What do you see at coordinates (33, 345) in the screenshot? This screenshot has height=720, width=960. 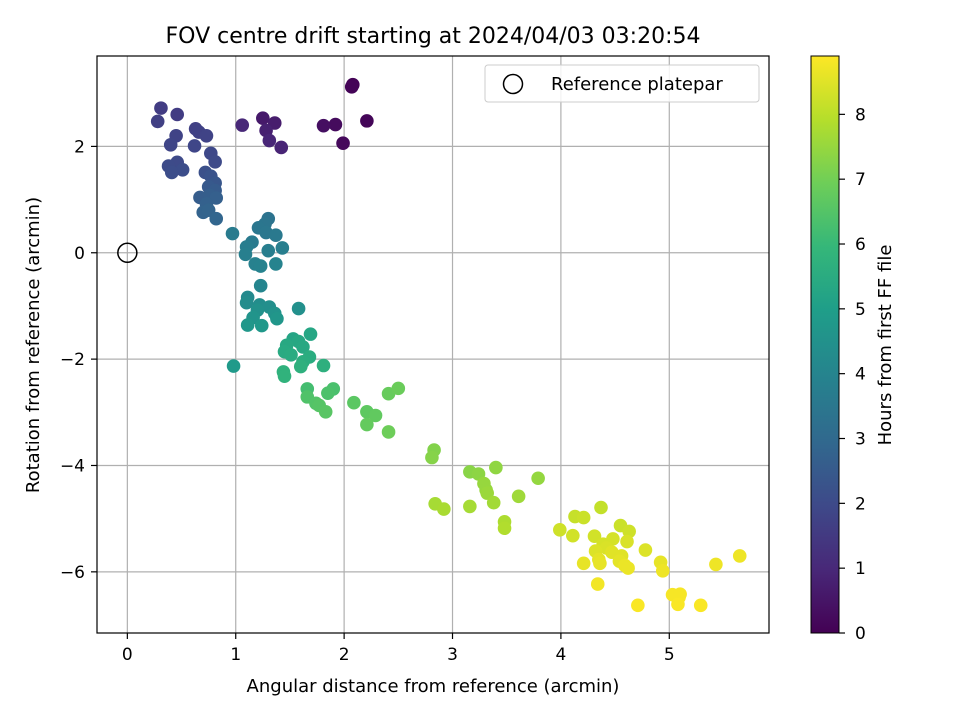 I see `y-axis-label: Rotation from reference (arcmin)` at bounding box center [33, 345].